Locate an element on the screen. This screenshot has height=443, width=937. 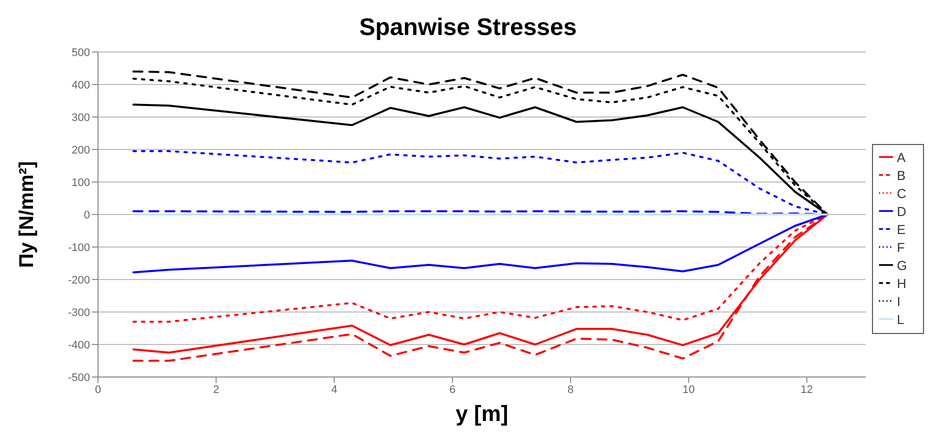
x-tick-label: 2 is located at coordinates (216, 390).